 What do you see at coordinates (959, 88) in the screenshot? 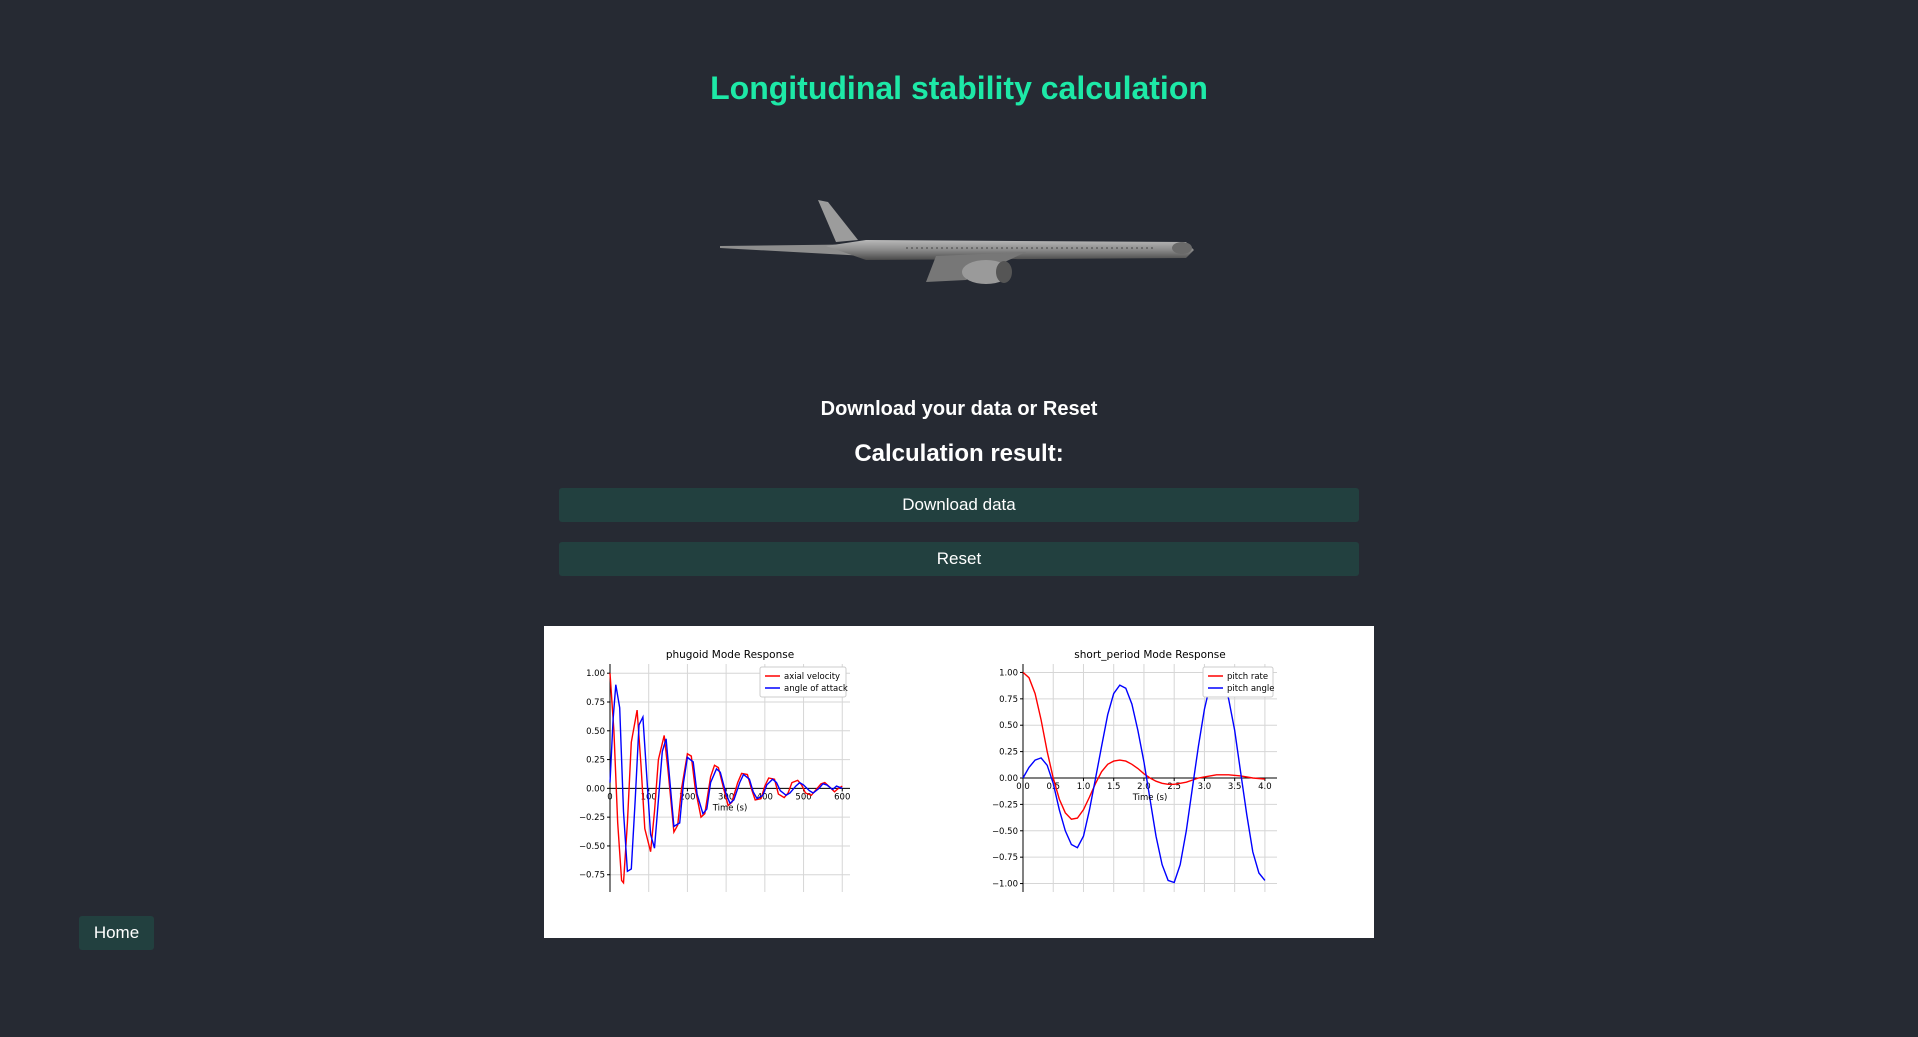
I see `page-title: Longitudinal stability calculation` at bounding box center [959, 88].